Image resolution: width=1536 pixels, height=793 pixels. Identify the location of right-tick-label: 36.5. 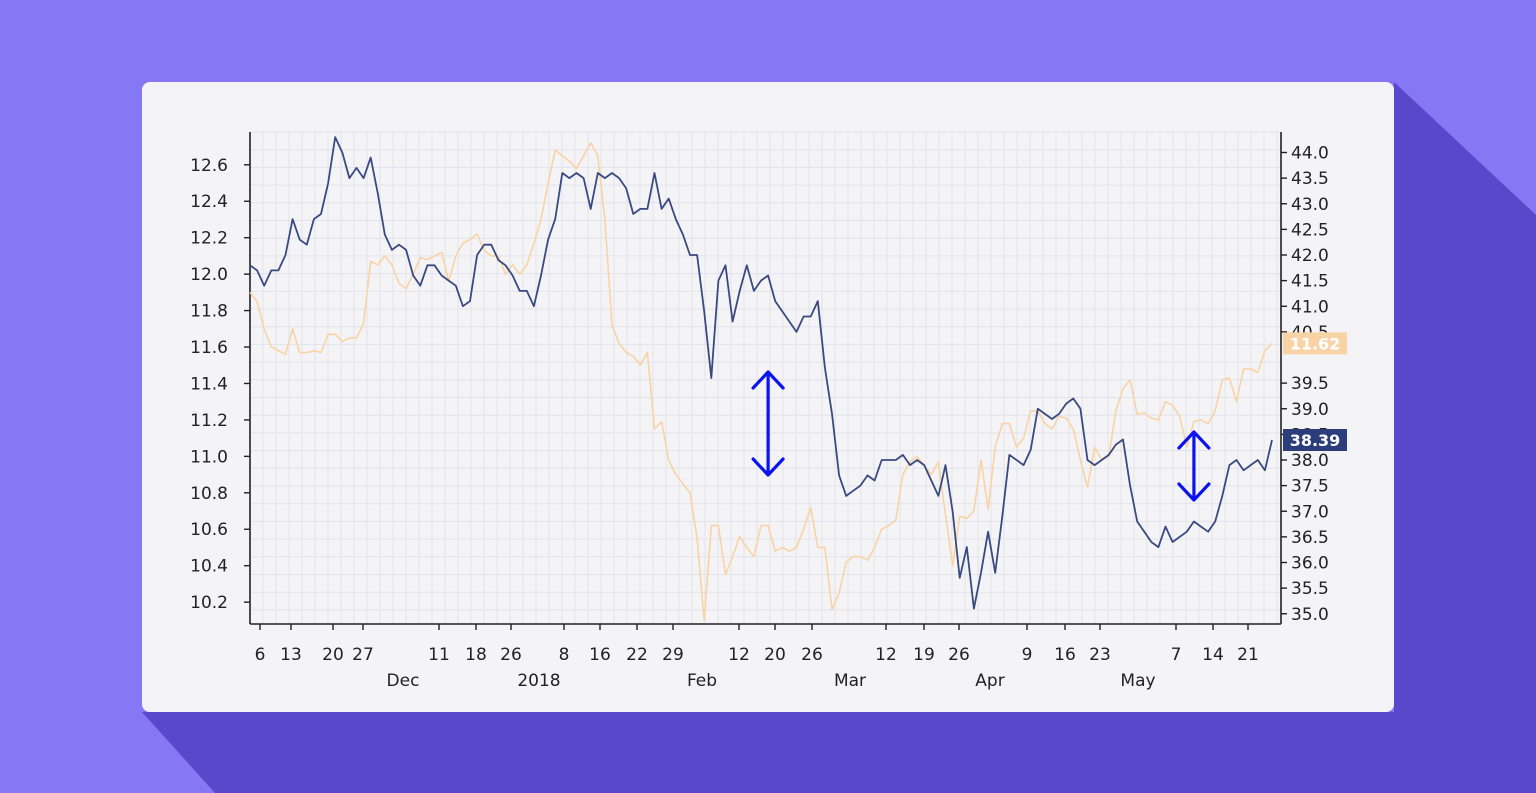
(1310, 538).